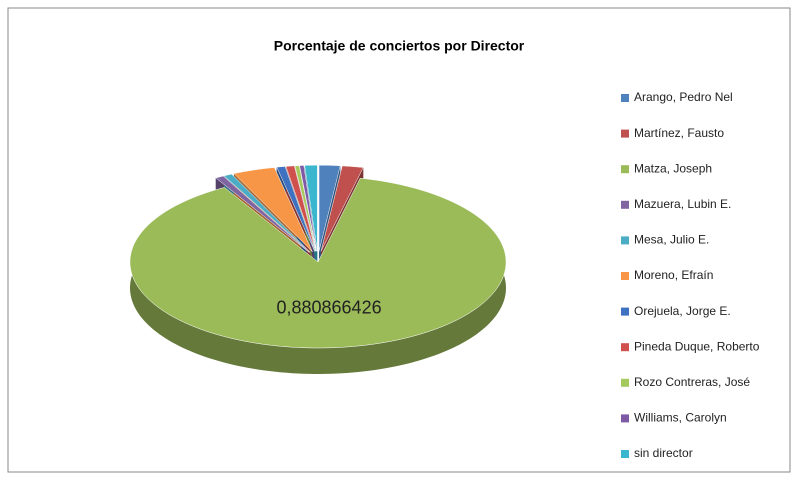  I want to click on legend-label: Mesa, Julio E., so click(671, 240).